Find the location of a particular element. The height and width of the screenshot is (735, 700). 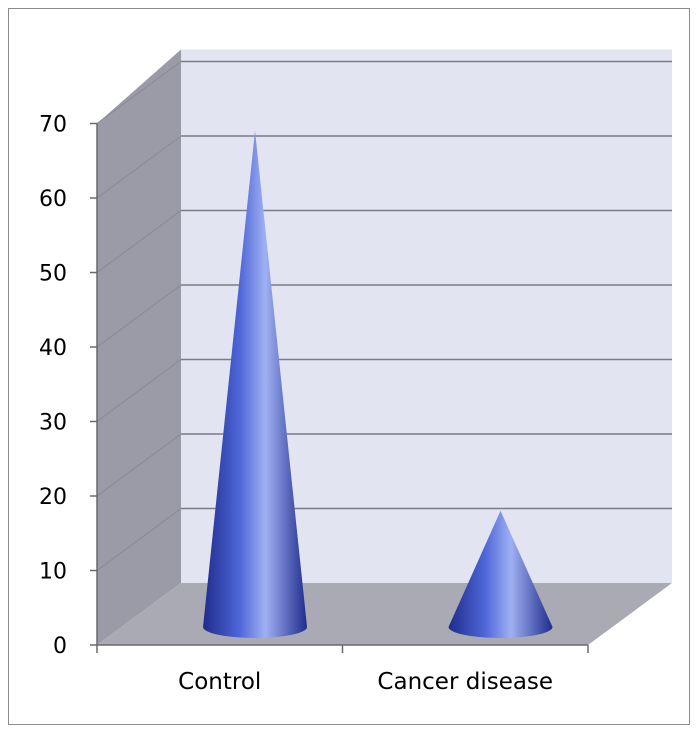

y-tick-label-20: 20 is located at coordinates (53, 497).